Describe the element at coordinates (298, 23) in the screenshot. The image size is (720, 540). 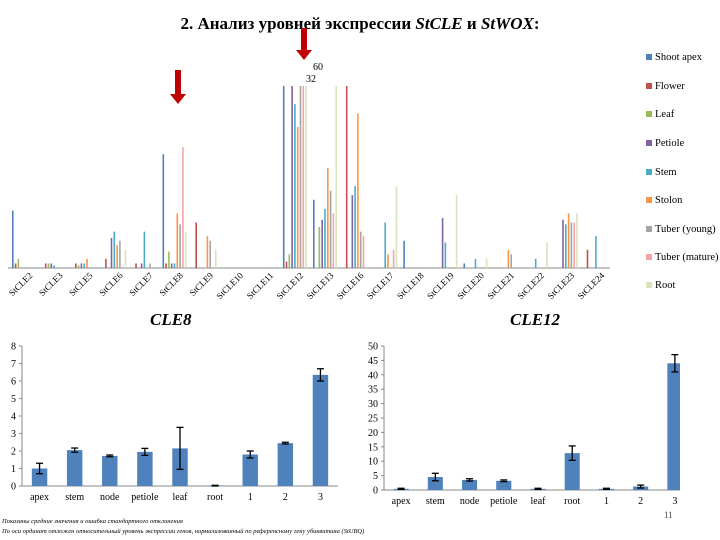
I see `title-prefix: 2. Анализ уровней экспрессии` at that location.